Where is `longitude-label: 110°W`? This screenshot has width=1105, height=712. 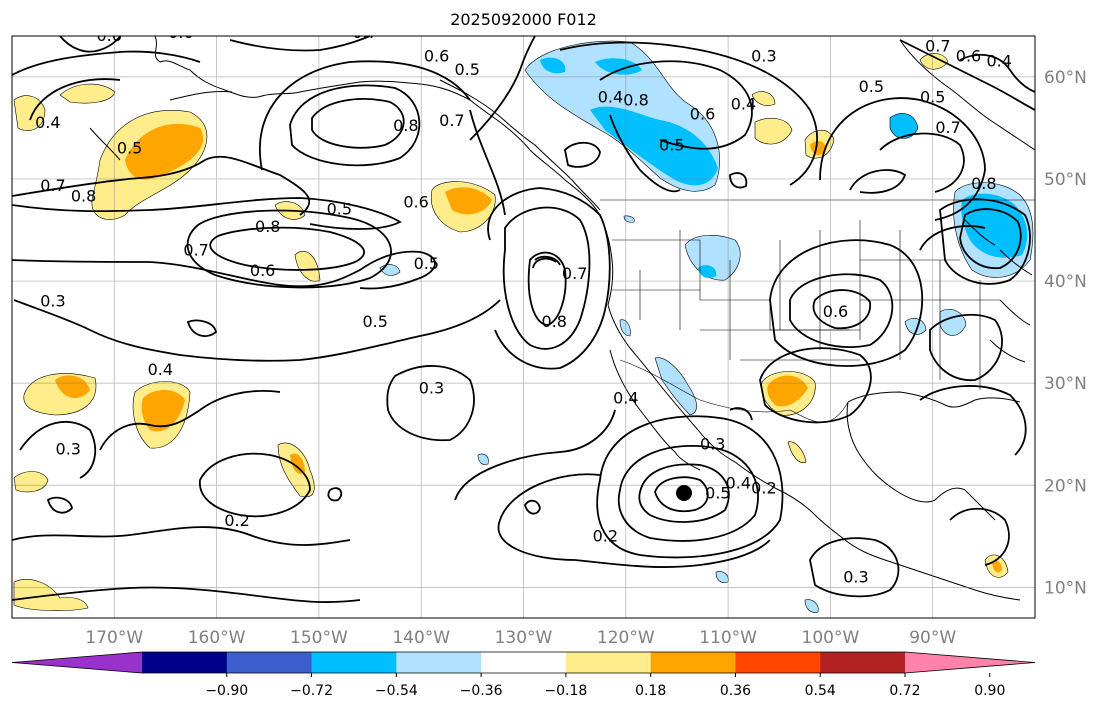
longitude-label: 110°W is located at coordinates (728, 638).